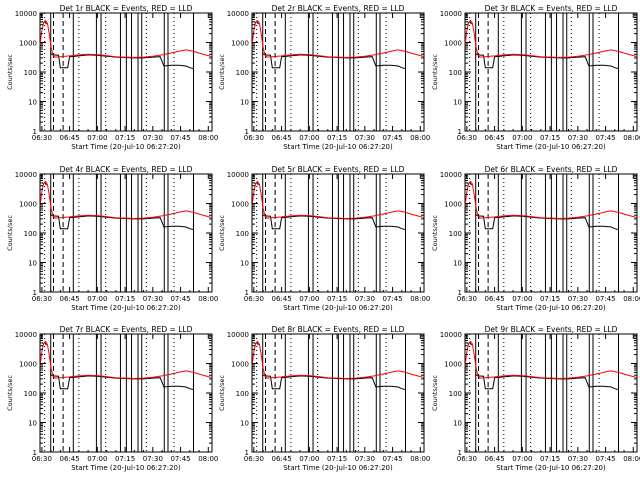 The height and width of the screenshot is (480, 640). I want to click on panel-title: Det 8r BLACK = Events, RED = LLD, so click(338, 329).